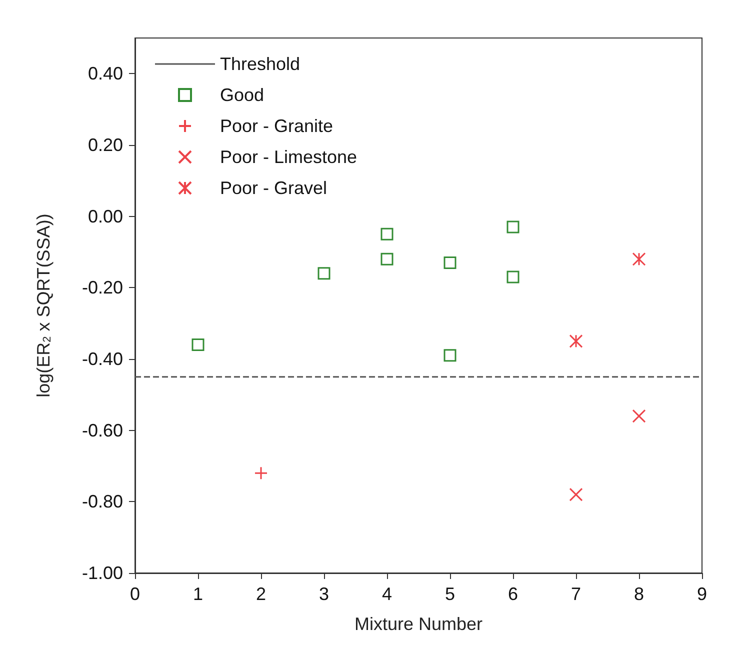  Describe the element at coordinates (702, 594) in the screenshot. I see `x-tick-label: 9` at that location.